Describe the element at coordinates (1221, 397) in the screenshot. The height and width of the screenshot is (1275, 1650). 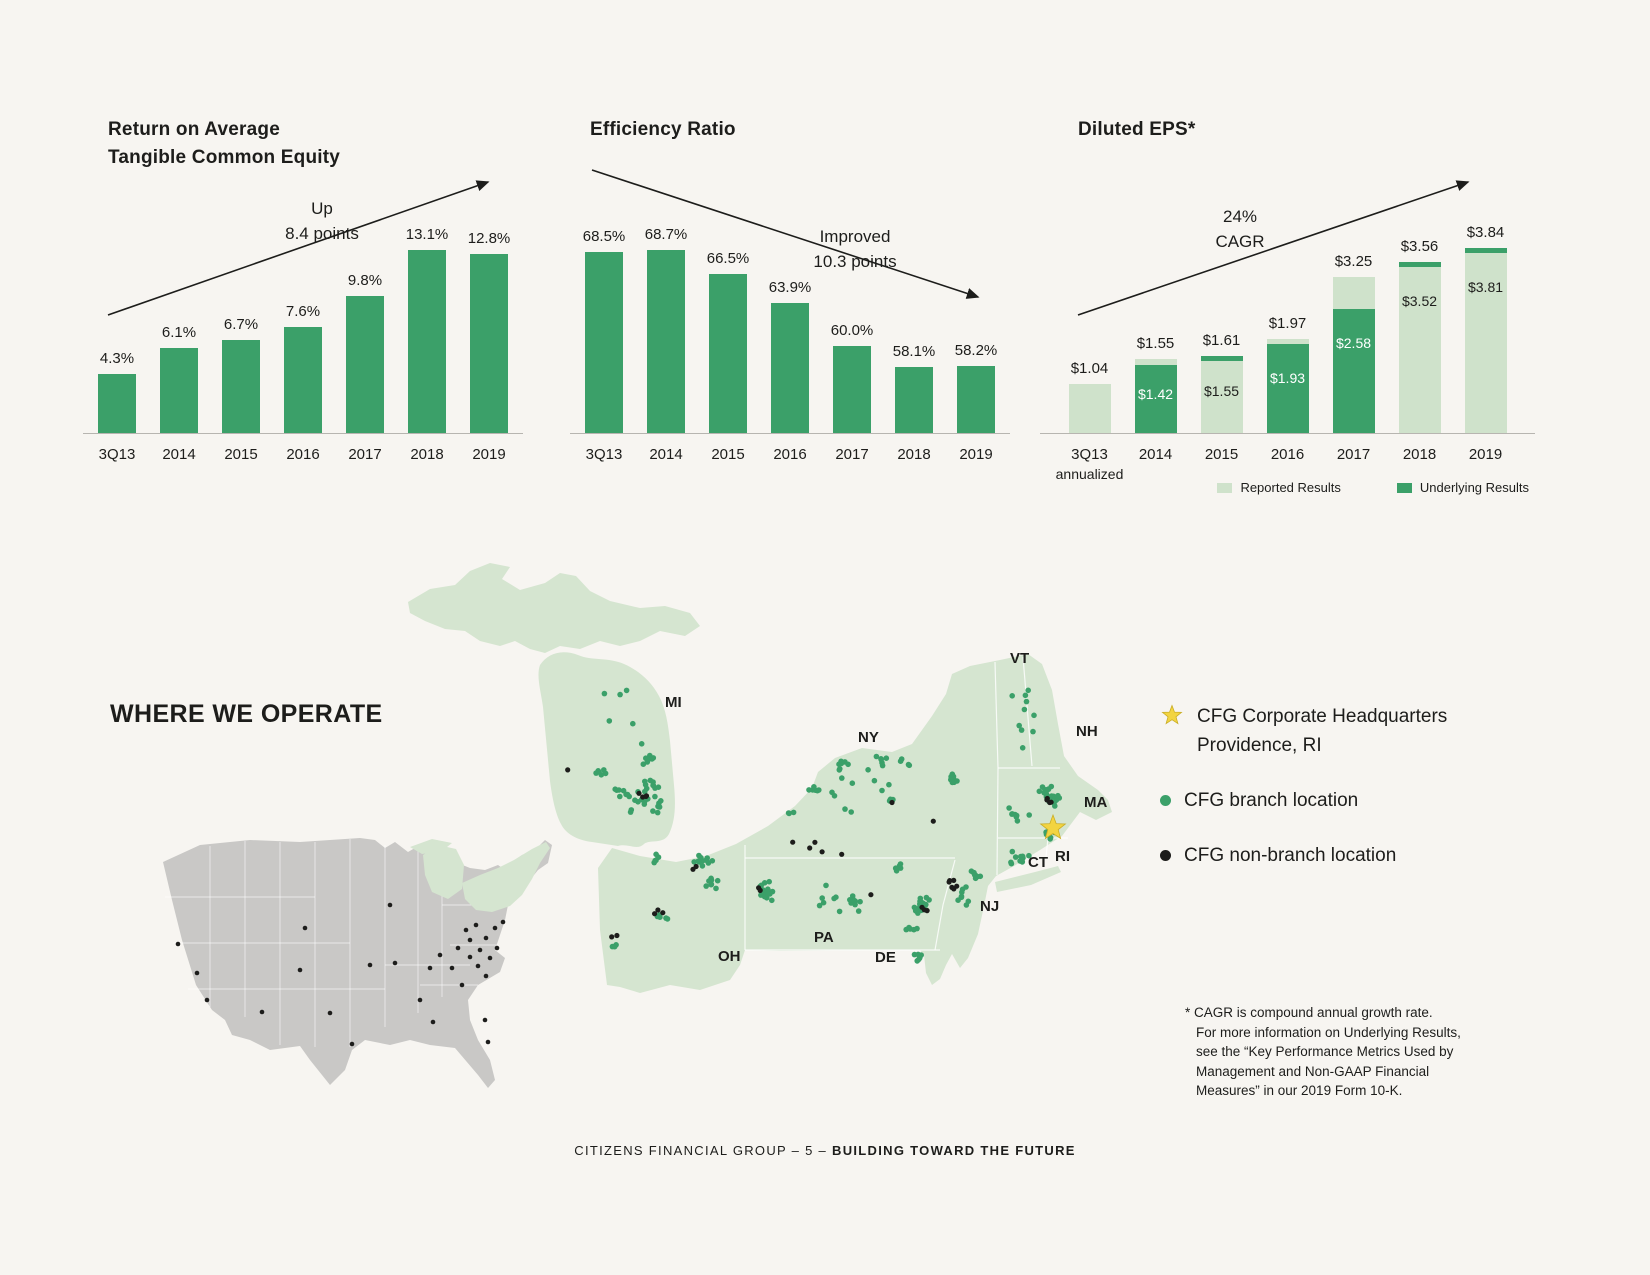
I see `reported-segment` at that location.